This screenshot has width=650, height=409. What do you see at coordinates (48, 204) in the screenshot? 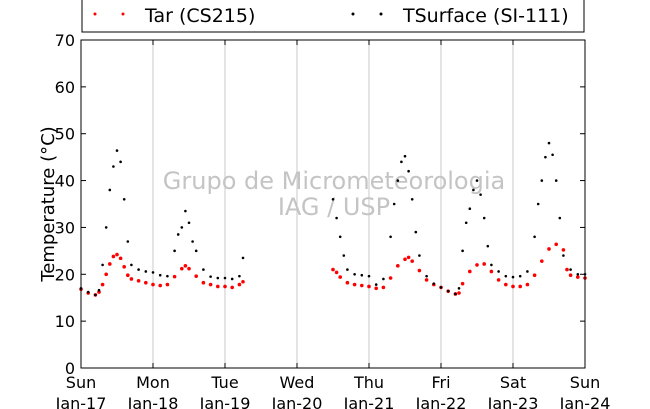
I see `y-axis-title: Temperature (°C)` at bounding box center [48, 204].